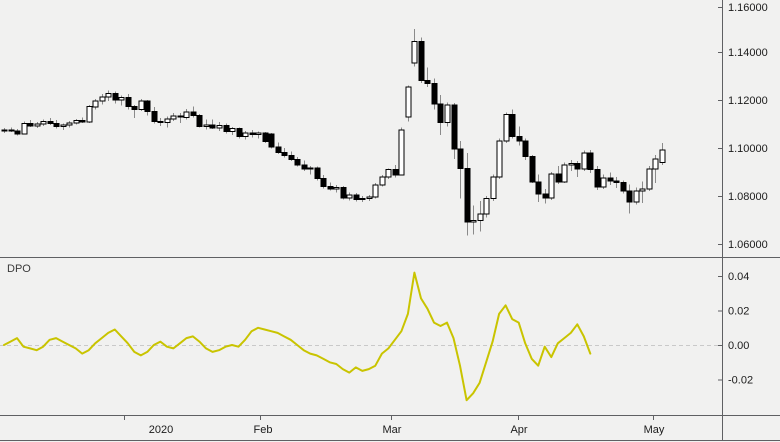 This screenshot has height=442, width=780. What do you see at coordinates (748, 149) in the screenshot?
I see `price-axis-label: 1.10000` at bounding box center [748, 149].